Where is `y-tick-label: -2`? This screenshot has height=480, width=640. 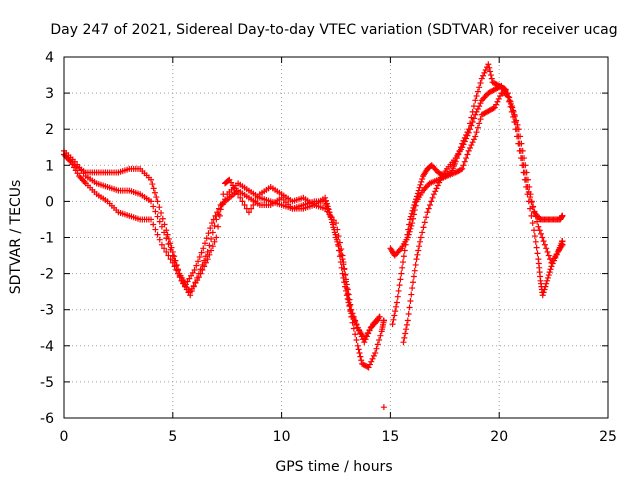 y-tick-label: -2 is located at coordinates (47, 275).